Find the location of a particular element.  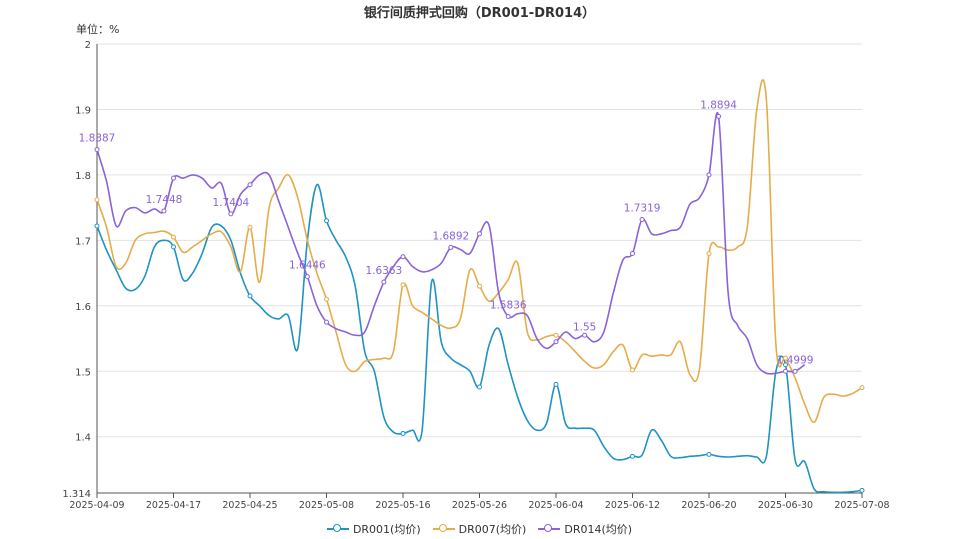

y-tick-label: 1.5 is located at coordinates (83, 372).